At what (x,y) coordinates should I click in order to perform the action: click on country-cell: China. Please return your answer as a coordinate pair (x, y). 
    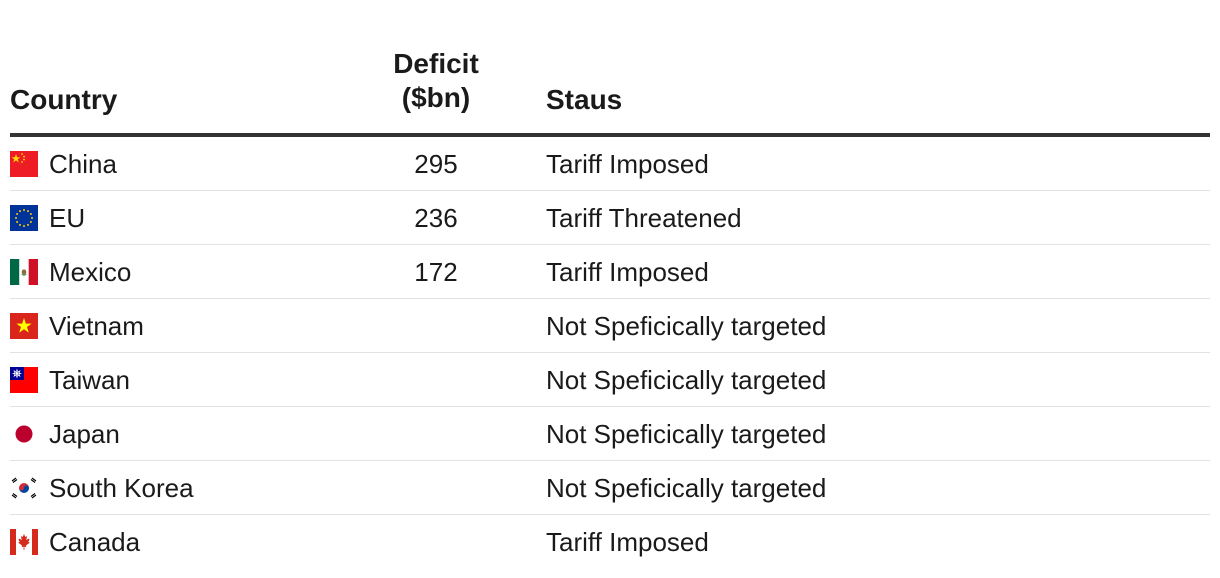
    Looking at the image, I should click on (63, 164).